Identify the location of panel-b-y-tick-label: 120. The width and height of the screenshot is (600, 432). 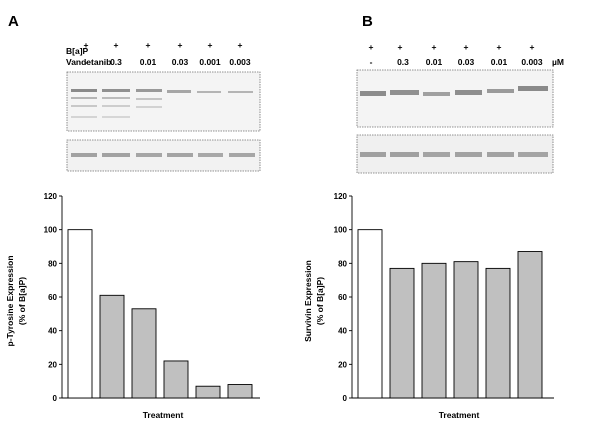
(341, 196).